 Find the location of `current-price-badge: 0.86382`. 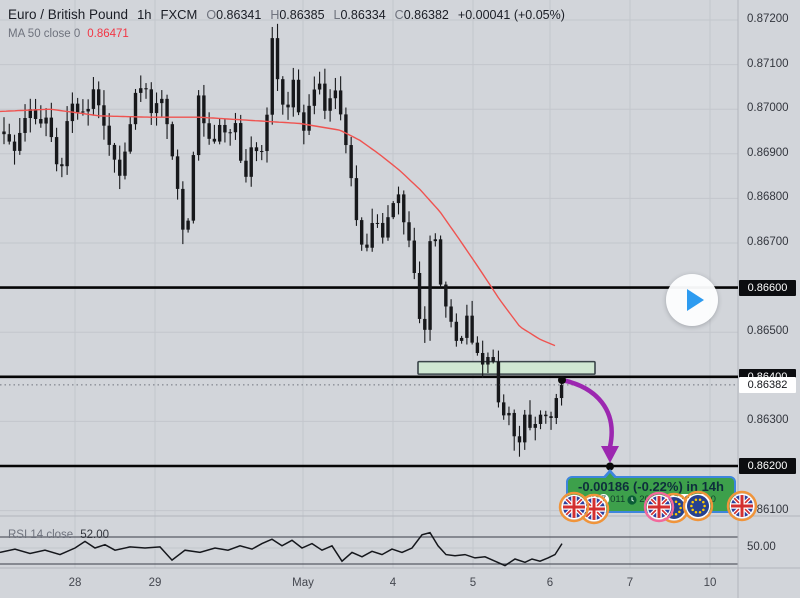

current-price-badge: 0.86382 is located at coordinates (767, 384).